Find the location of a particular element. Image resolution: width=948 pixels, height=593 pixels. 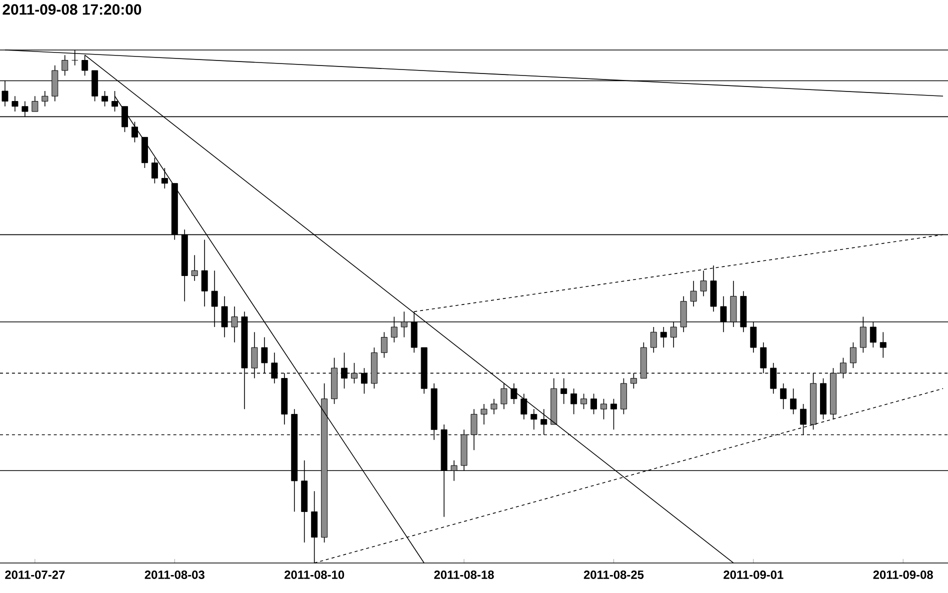

x-tick-label: 2011-08-10 is located at coordinates (314, 574).